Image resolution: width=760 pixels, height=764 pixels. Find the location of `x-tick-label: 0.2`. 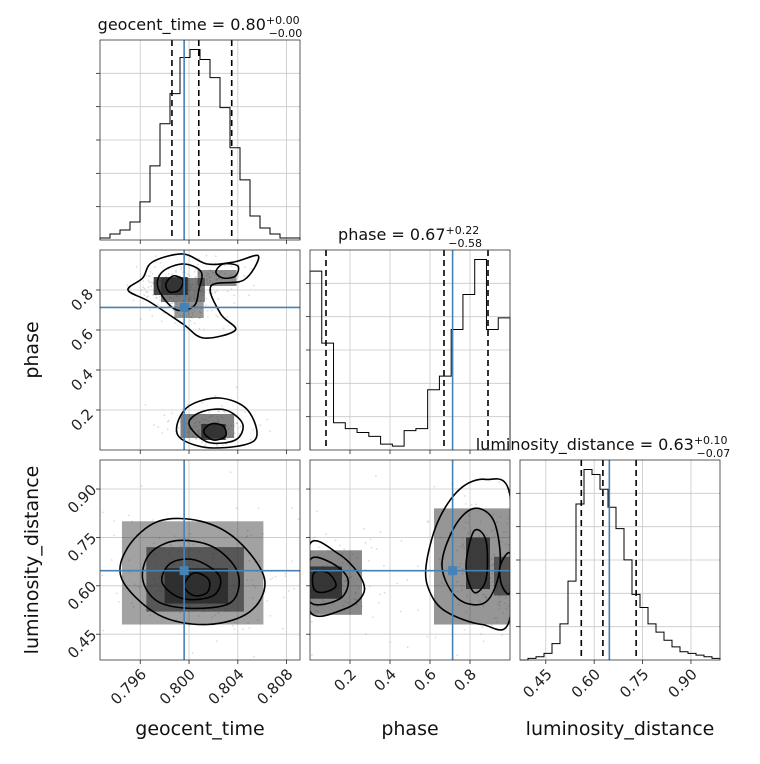

x-tick-label: 0.2 is located at coordinates (345, 680).